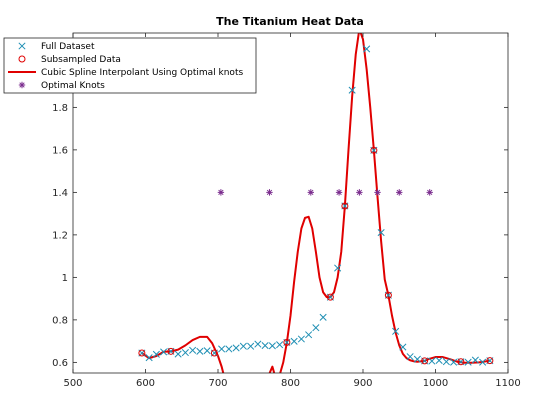 Image resolution: width=560 pixels, height=420 pixels. I want to click on series-optimal-knots, so click(325, 192).